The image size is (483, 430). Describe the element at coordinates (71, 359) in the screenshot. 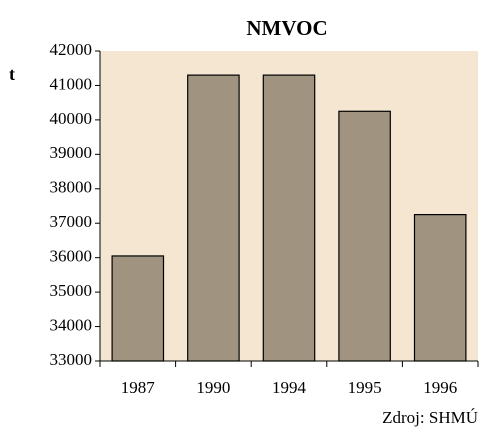

I see `y-tick-label: 33000` at that location.